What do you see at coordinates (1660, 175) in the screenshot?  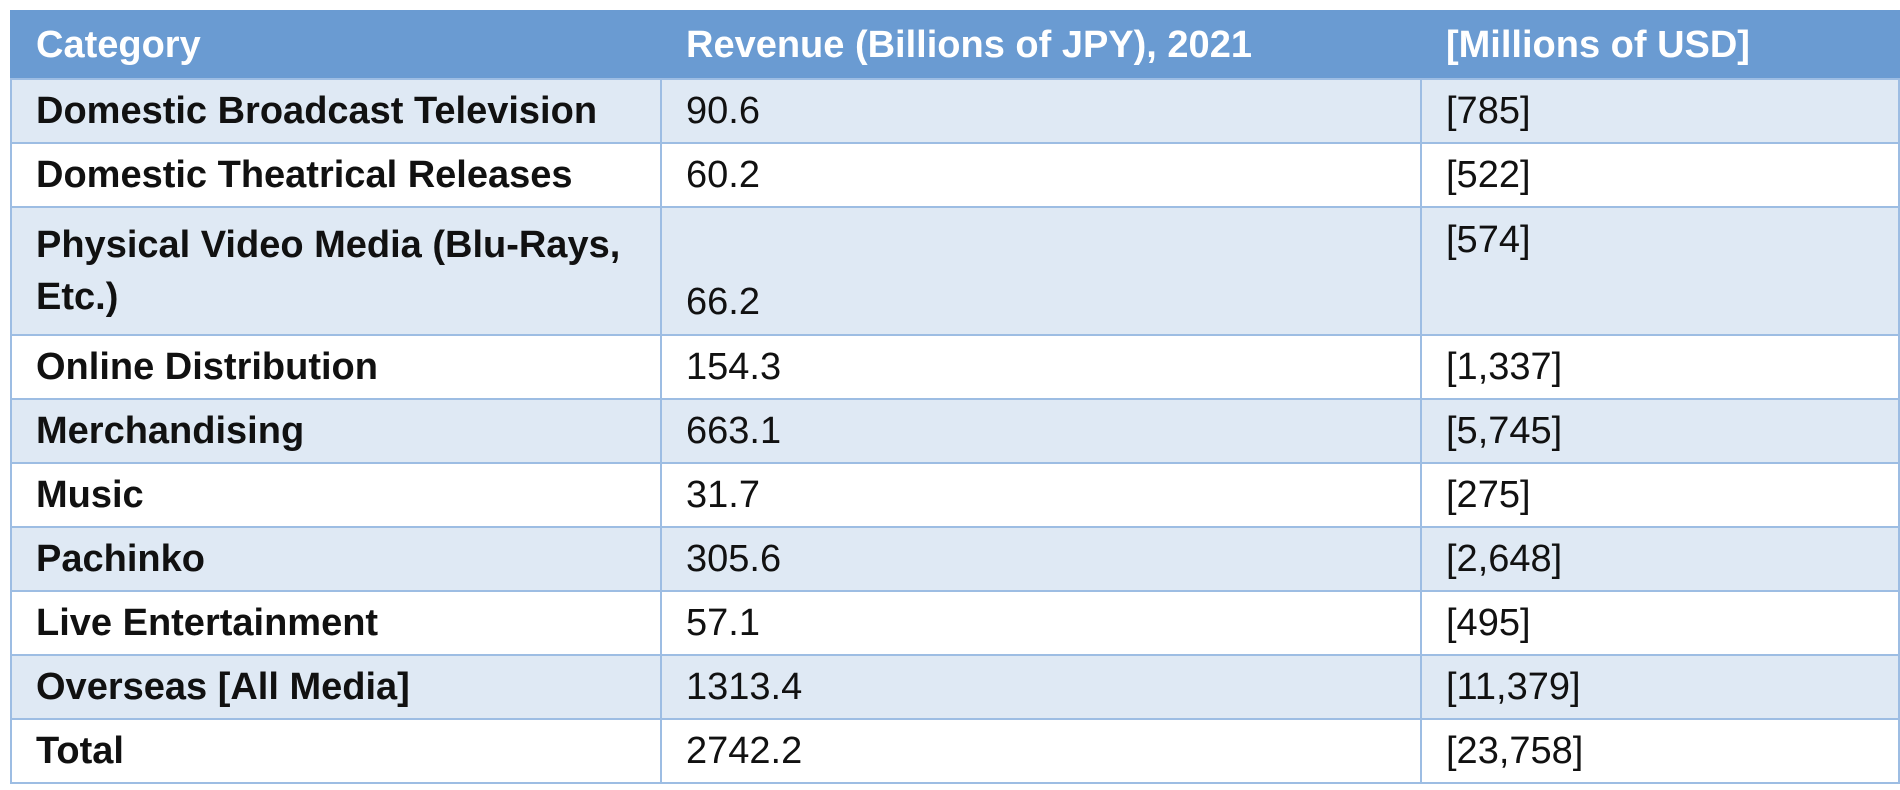 I see `usd-cell: [522]` at bounding box center [1660, 175].